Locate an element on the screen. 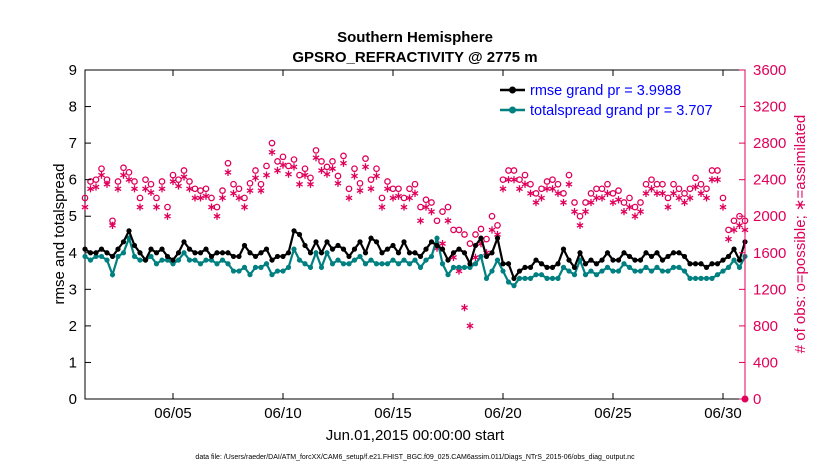  y2-tick-label: 3200 is located at coordinates (769, 107).